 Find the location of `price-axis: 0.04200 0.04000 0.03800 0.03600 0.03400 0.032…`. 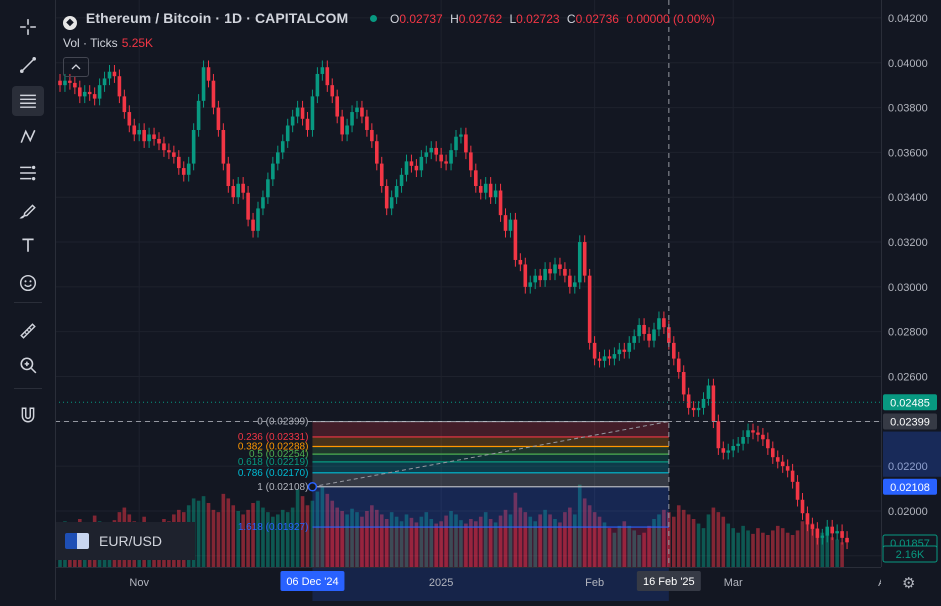

price-axis: 0.04200 0.04000 0.03800 0.03600 0.03400 0.032… is located at coordinates (911, 283).